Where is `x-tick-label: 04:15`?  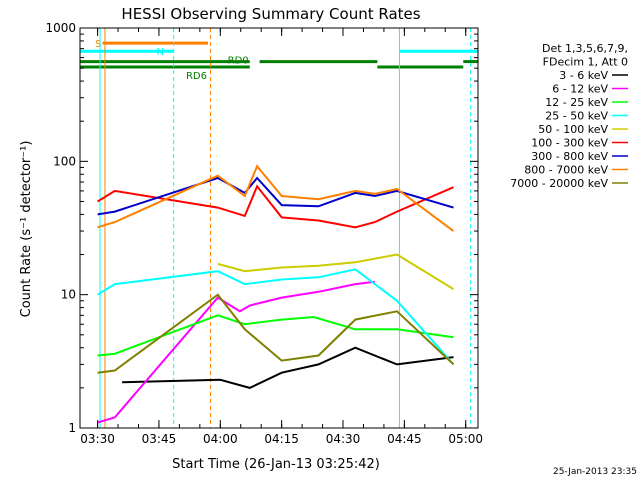
x-tick-label: 04:15 is located at coordinates (281, 439).